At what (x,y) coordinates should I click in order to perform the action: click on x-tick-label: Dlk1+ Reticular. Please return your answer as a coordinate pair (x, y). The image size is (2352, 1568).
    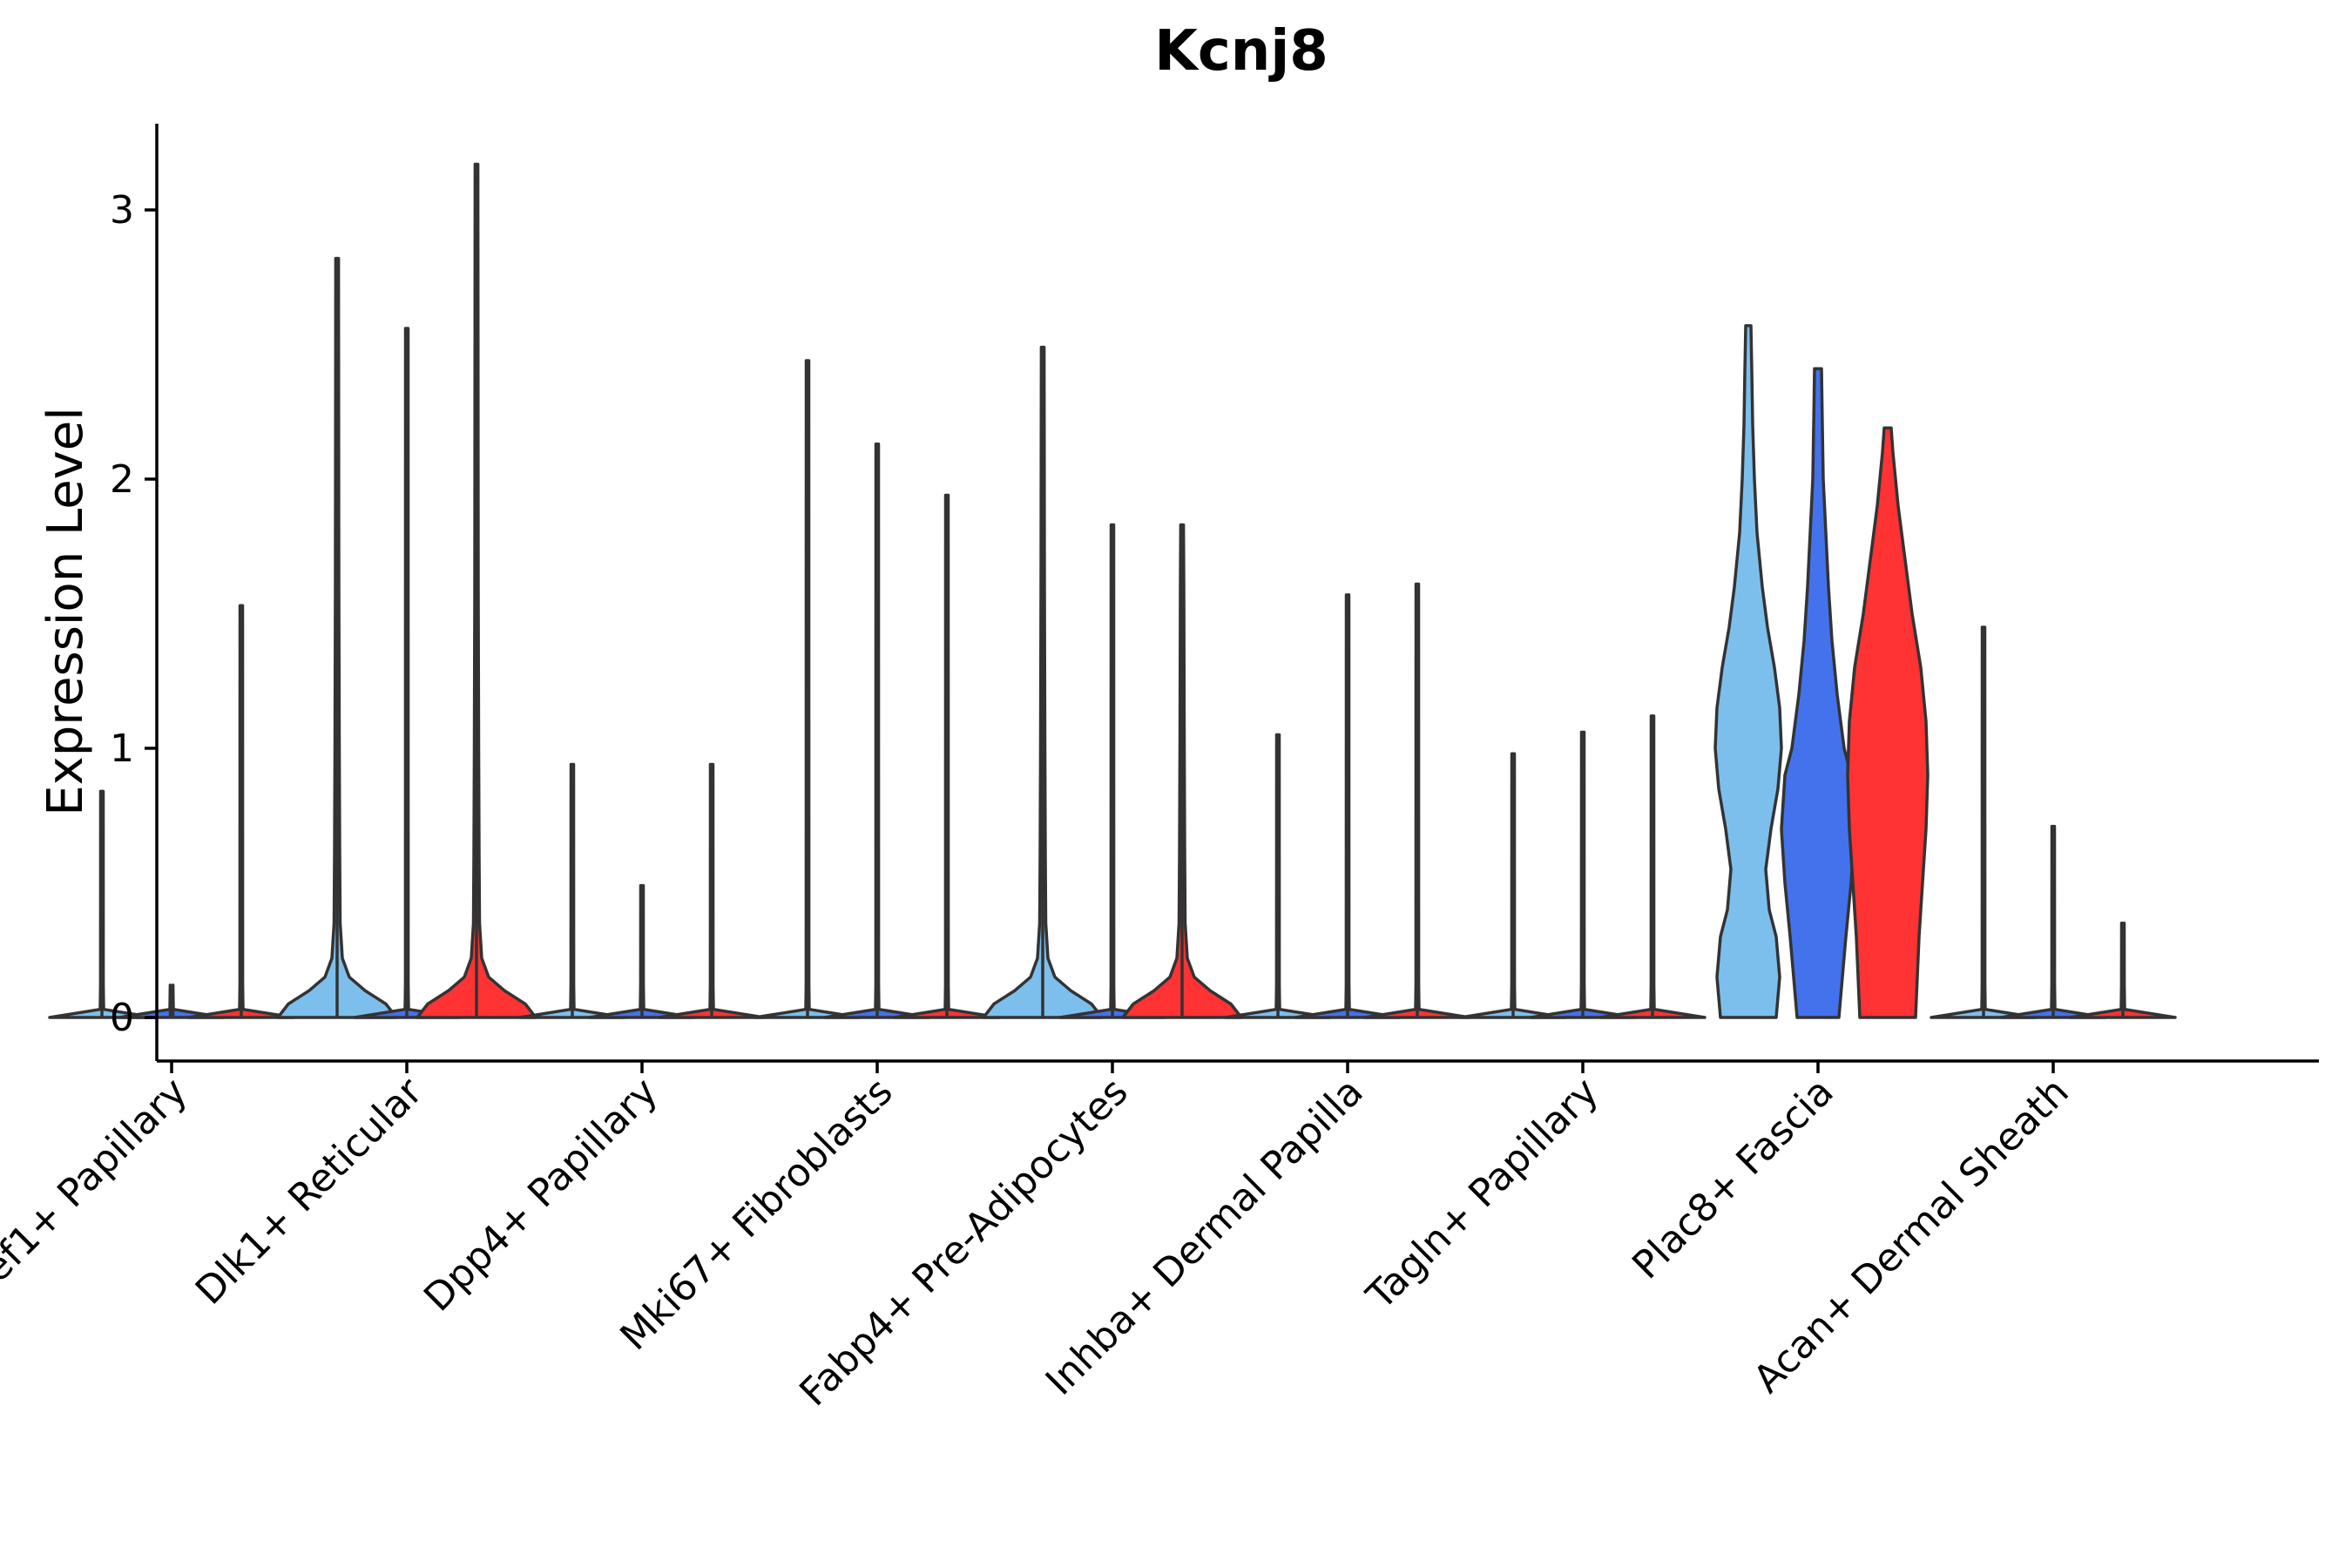
    Looking at the image, I should click on (309, 1191).